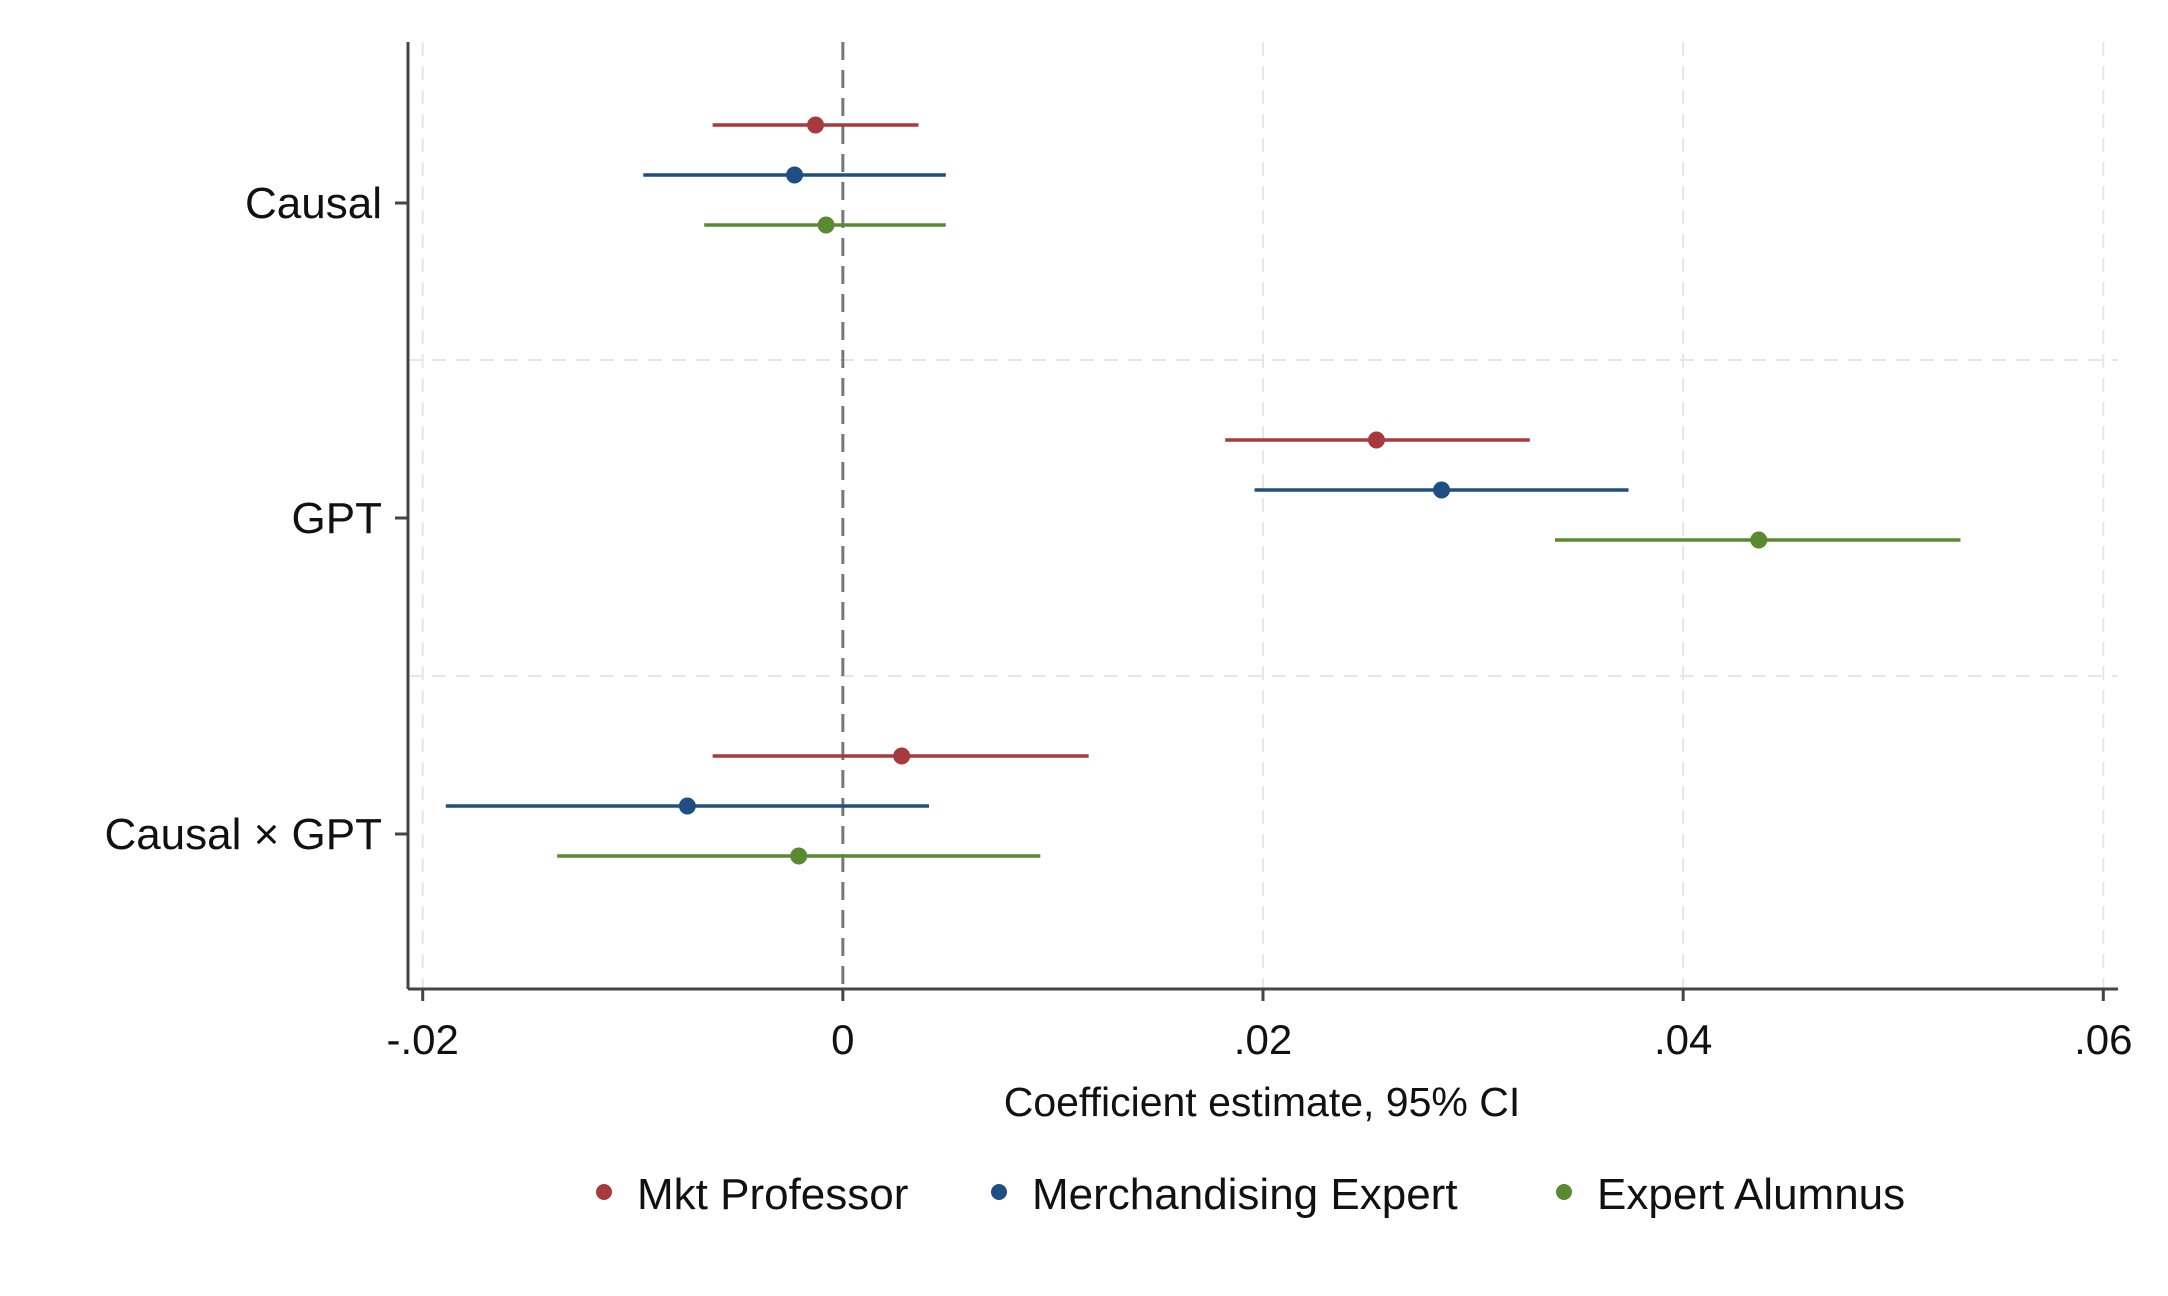 The height and width of the screenshot is (1296, 2168). What do you see at coordinates (1262, 1102) in the screenshot?
I see `x-axis-title: Coefficient estimate, 95% CI` at bounding box center [1262, 1102].